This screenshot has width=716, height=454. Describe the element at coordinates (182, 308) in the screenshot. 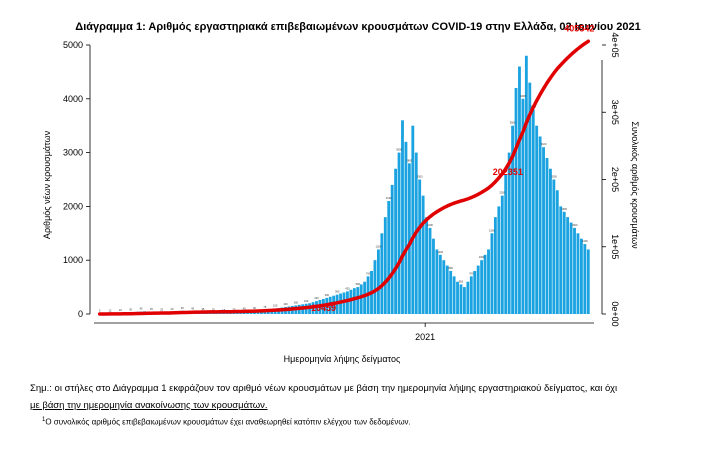

I see `bar-label-24: 60` at that location.